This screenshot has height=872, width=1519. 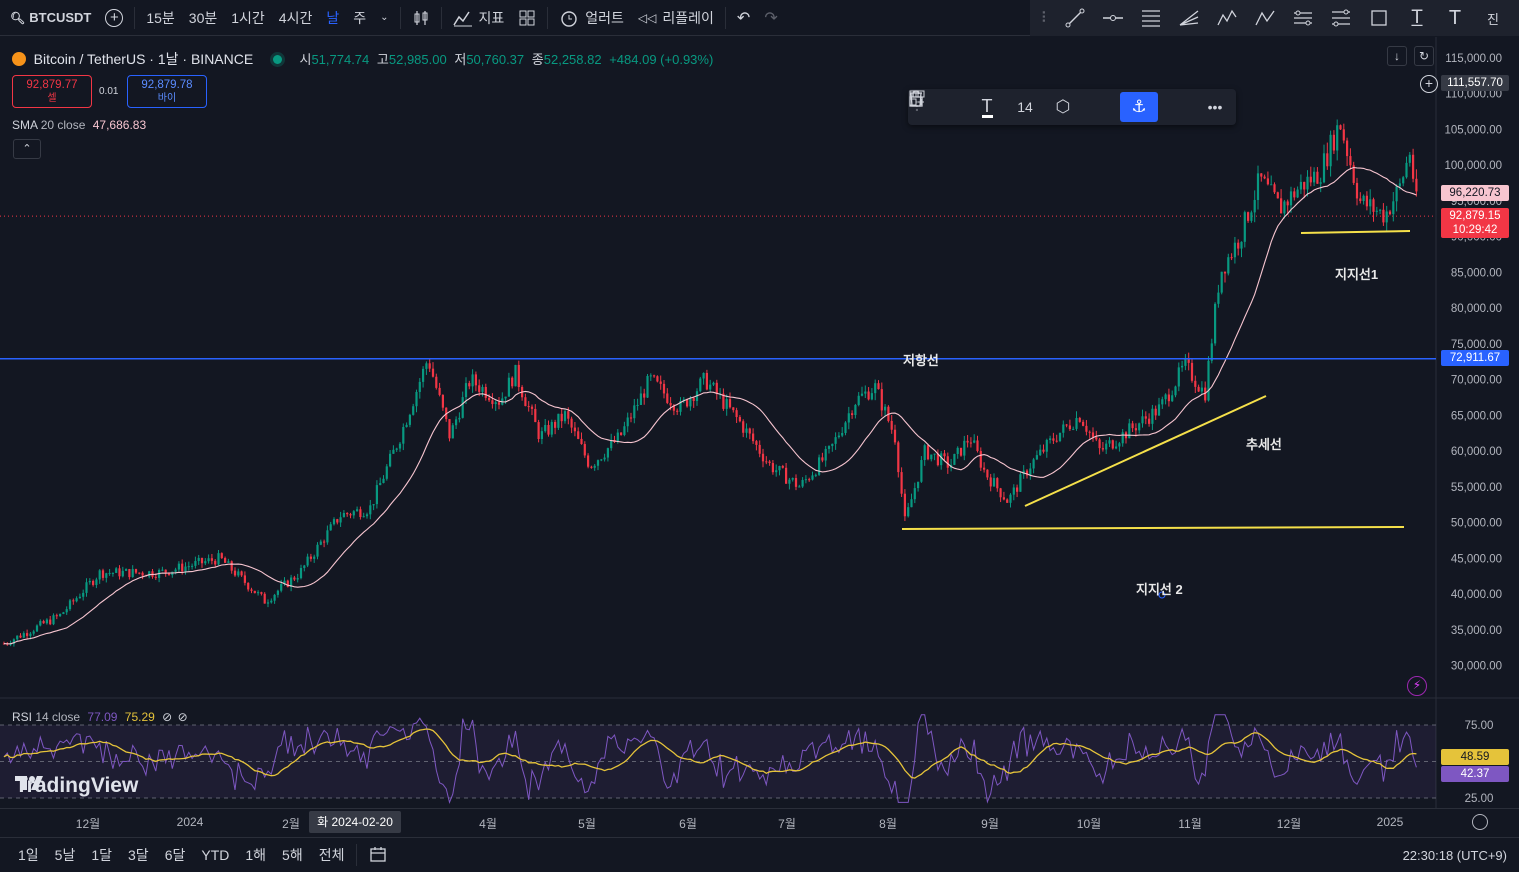 What do you see at coordinates (49, 18) in the screenshot?
I see `symbol-search: 🔍︎ BTCUSDT` at bounding box center [49, 18].